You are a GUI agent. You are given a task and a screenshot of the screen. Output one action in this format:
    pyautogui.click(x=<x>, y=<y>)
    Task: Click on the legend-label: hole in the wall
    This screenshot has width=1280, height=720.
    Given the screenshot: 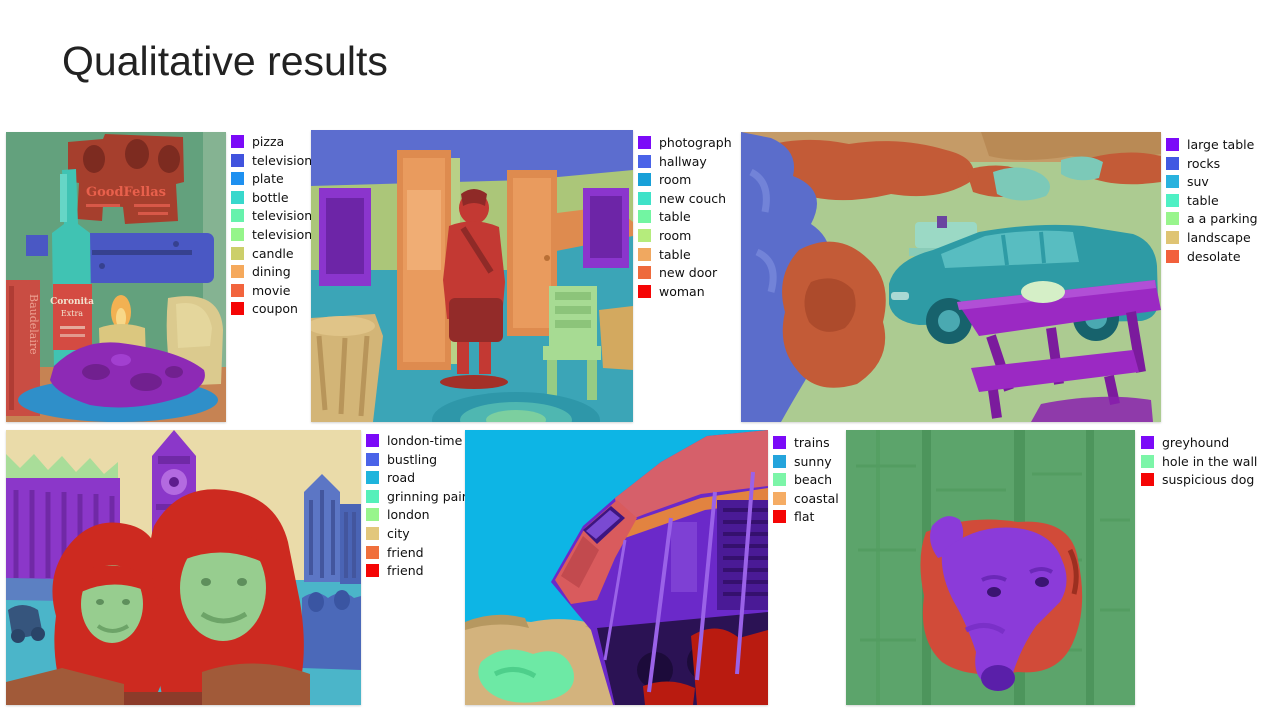 What is the action you would take?
    pyautogui.click(x=1210, y=461)
    